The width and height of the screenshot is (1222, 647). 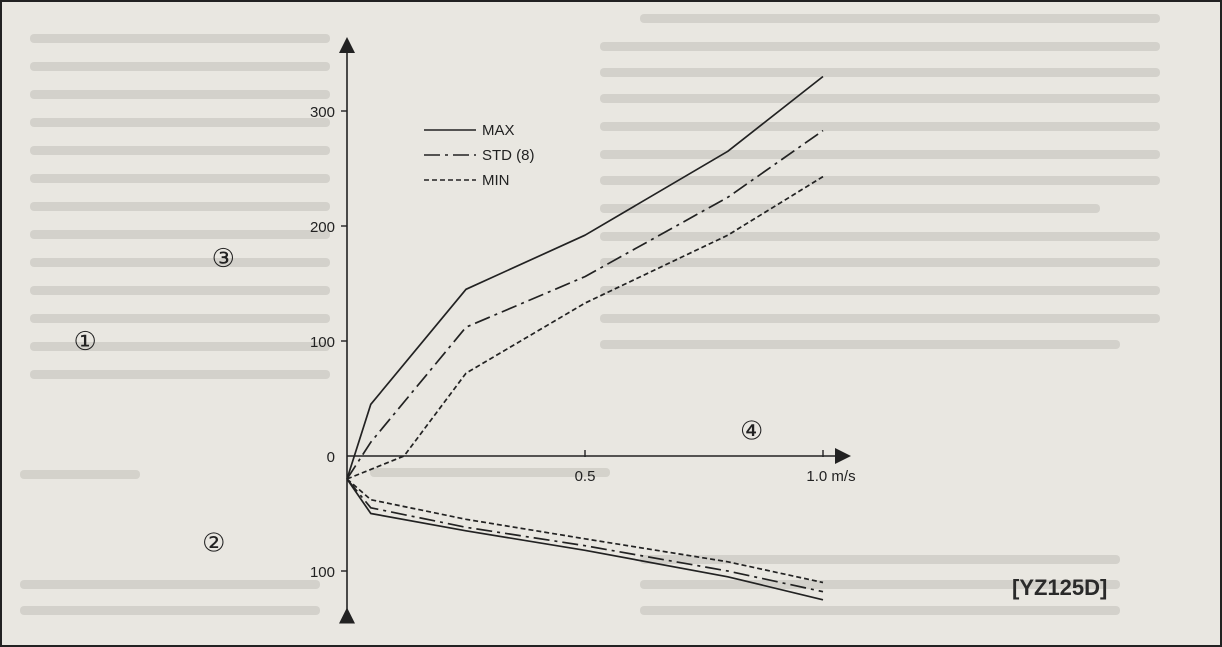 I want to click on y-tick-label: 300, so click(x=322, y=112).